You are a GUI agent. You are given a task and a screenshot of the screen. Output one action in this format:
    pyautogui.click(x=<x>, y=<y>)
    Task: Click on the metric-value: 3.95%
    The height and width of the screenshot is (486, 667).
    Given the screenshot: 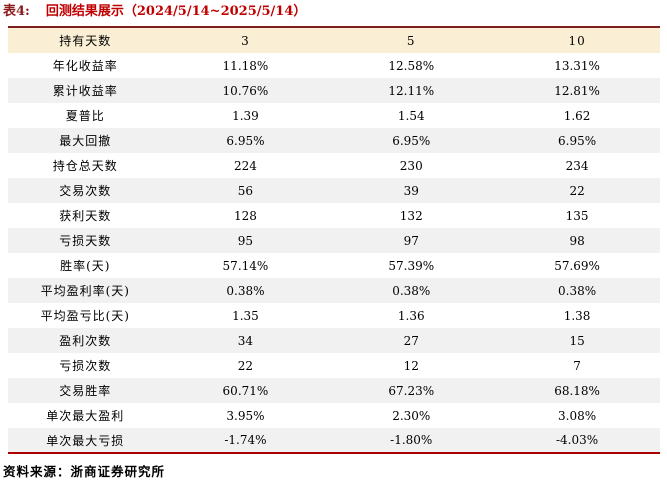 What is the action you would take?
    pyautogui.click(x=245, y=415)
    